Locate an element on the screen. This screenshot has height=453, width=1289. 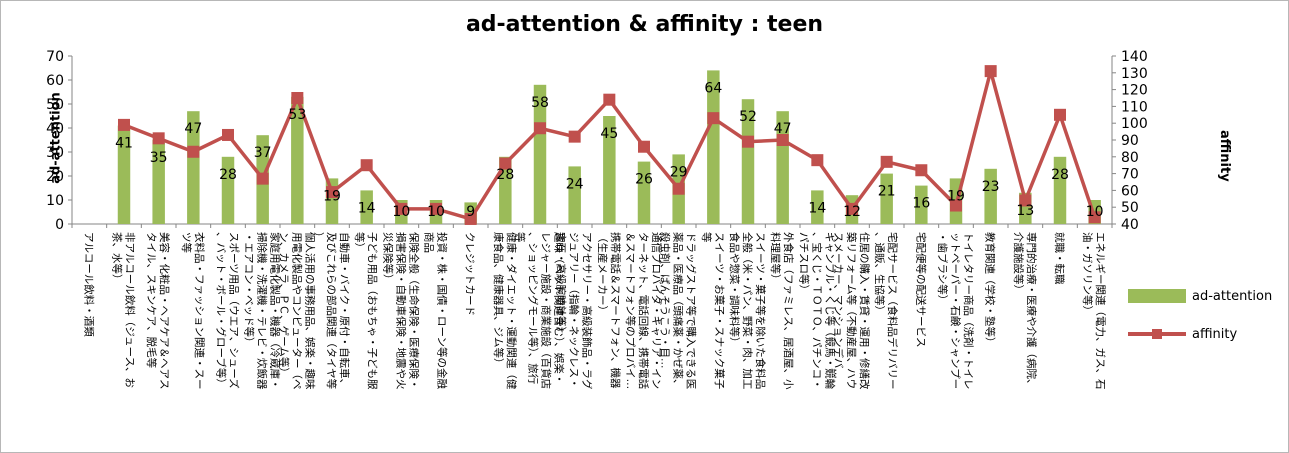
x-category-label: 宝石・高級腕時計等） is located at coordinates (561, 284).